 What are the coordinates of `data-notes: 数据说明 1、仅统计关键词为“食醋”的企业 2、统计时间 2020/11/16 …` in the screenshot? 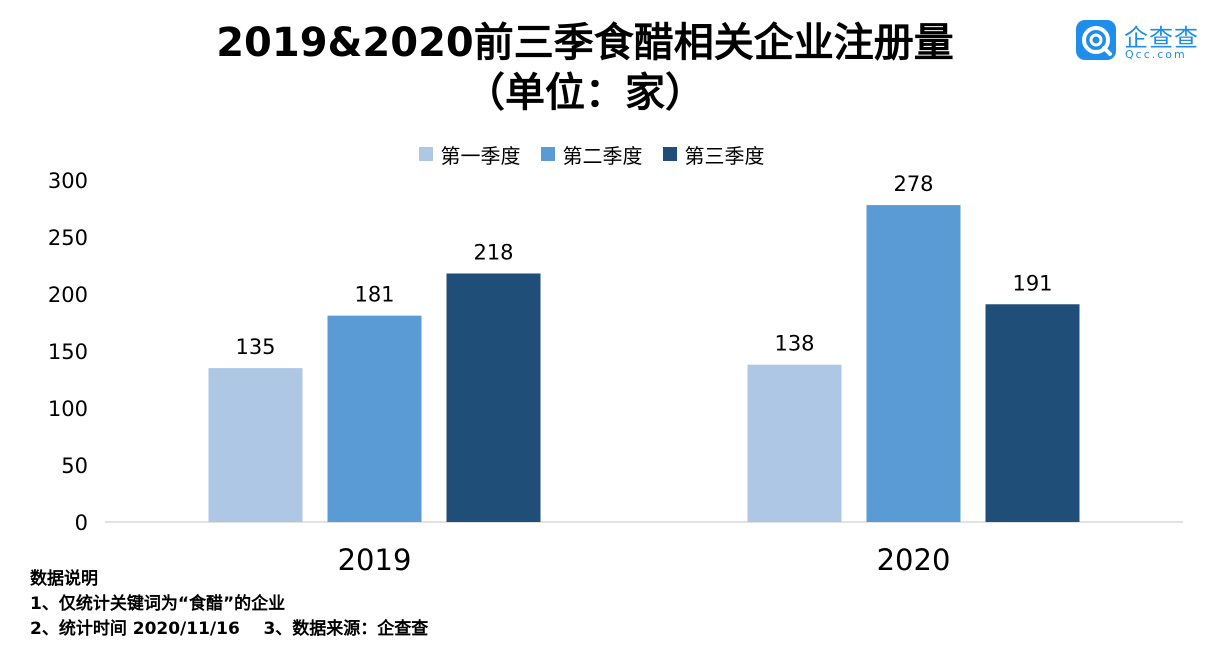 It's located at (229, 604).